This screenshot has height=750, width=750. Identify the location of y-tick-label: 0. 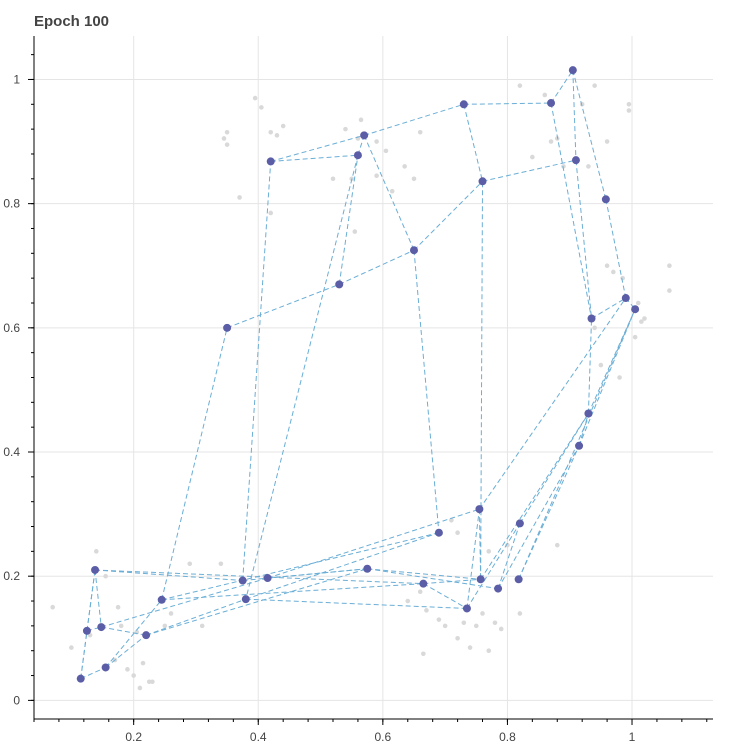
(16, 700).